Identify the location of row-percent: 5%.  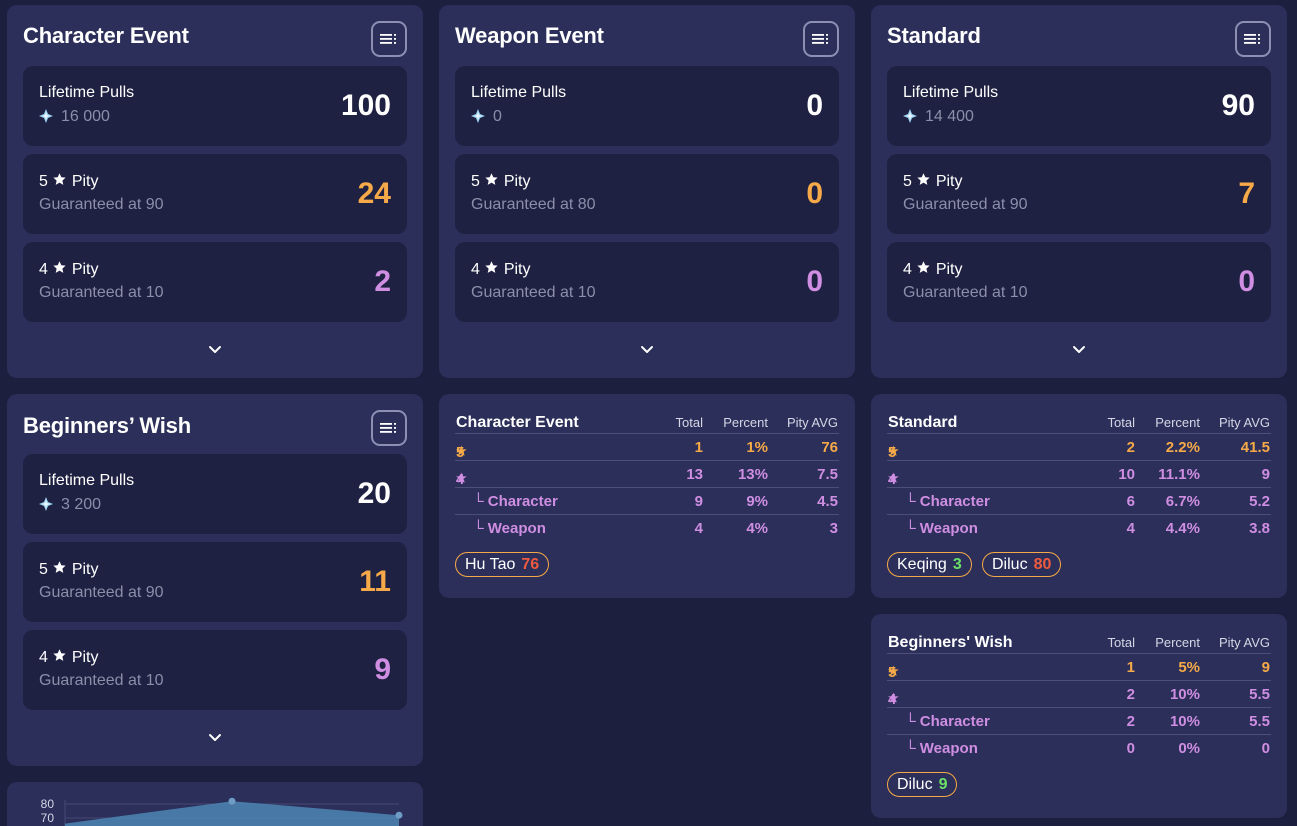
(1189, 667).